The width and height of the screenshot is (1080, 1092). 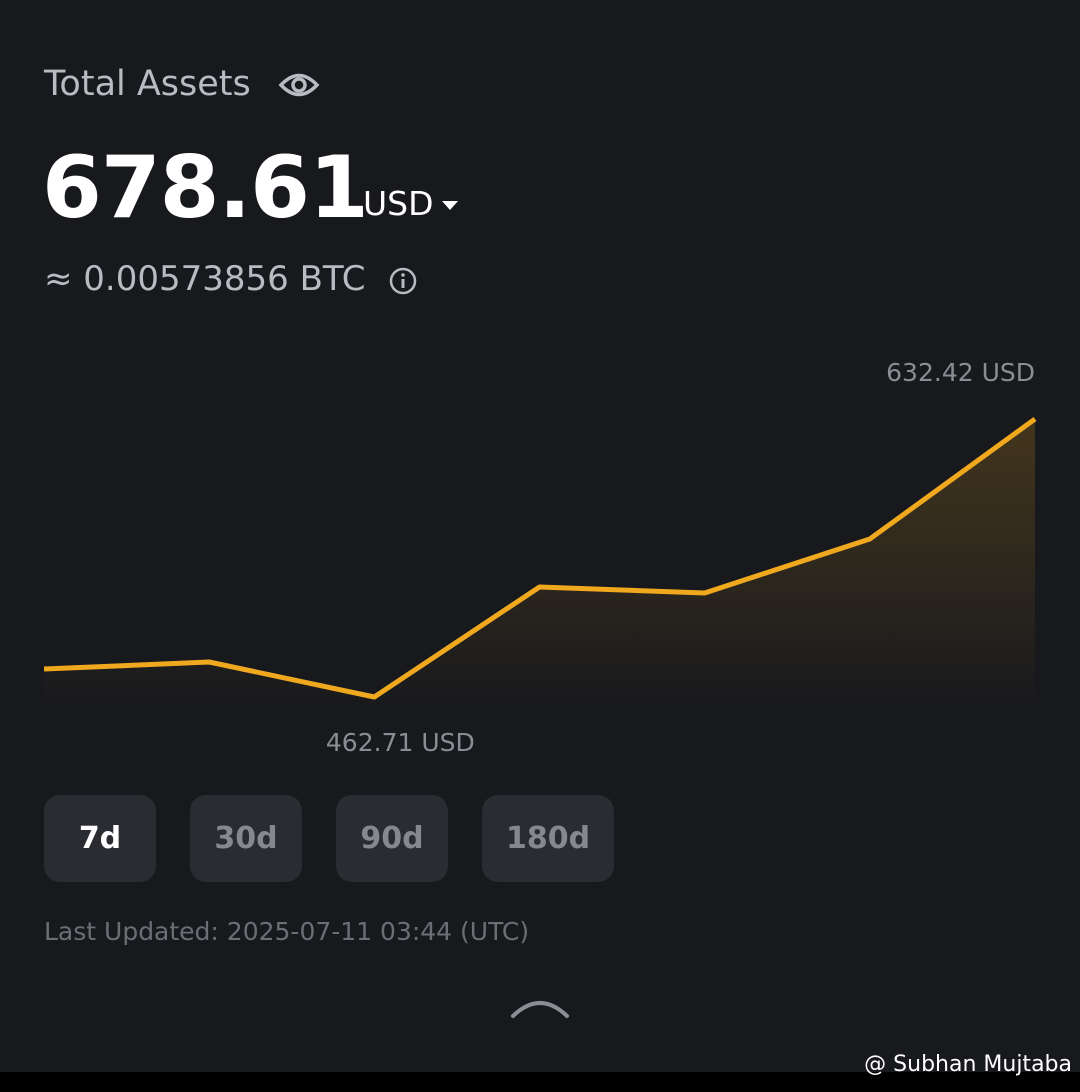 What do you see at coordinates (398, 203) in the screenshot?
I see `currency: USD` at bounding box center [398, 203].